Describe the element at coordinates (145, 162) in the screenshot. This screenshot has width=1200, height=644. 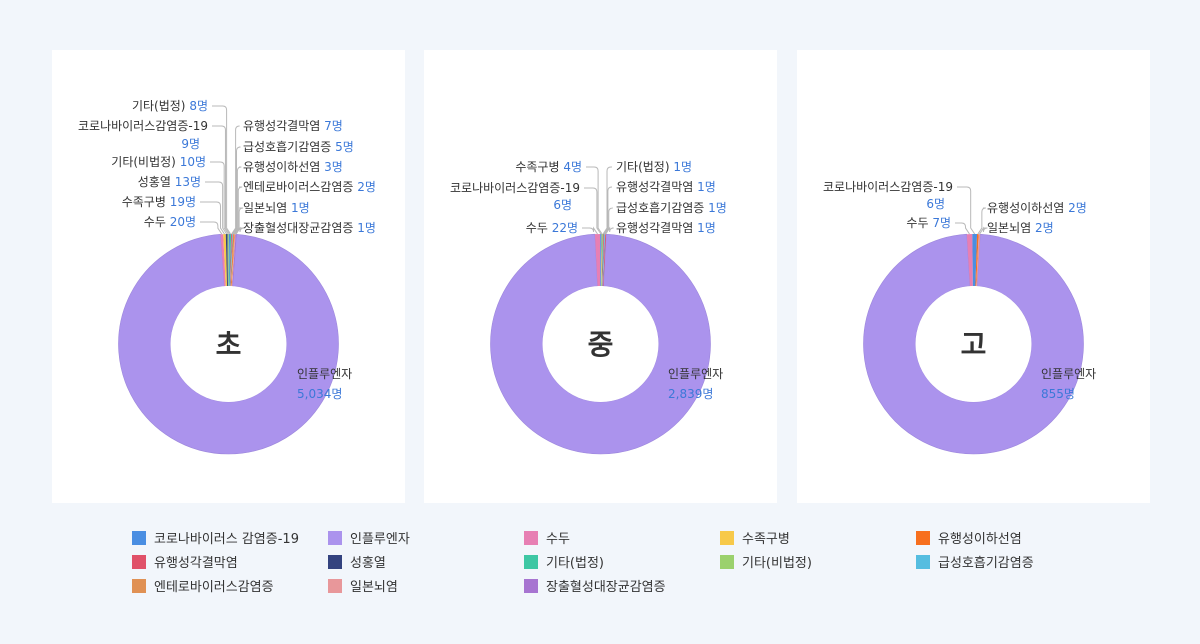
I see `slice-label-text: 기타(비법정)` at that location.